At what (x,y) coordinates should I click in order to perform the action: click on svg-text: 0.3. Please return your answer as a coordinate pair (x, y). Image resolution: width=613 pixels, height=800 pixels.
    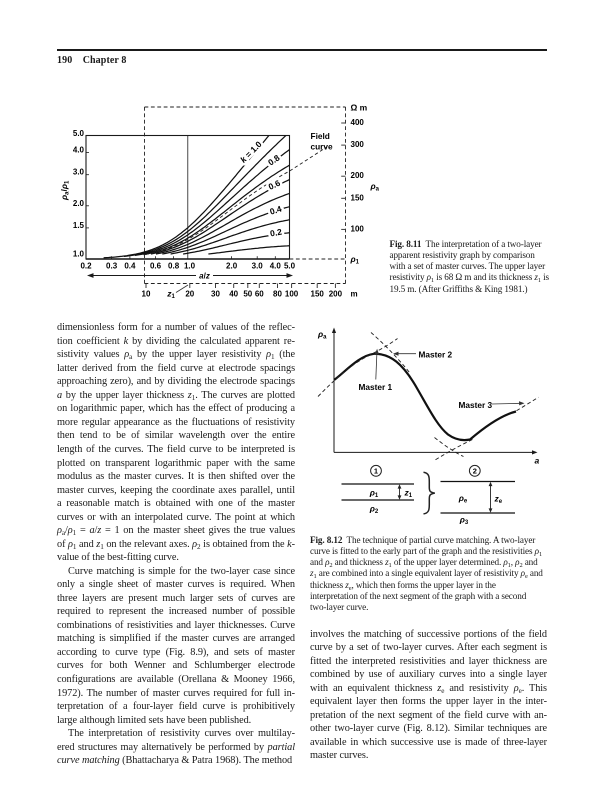
    Looking at the image, I should click on (112, 265).